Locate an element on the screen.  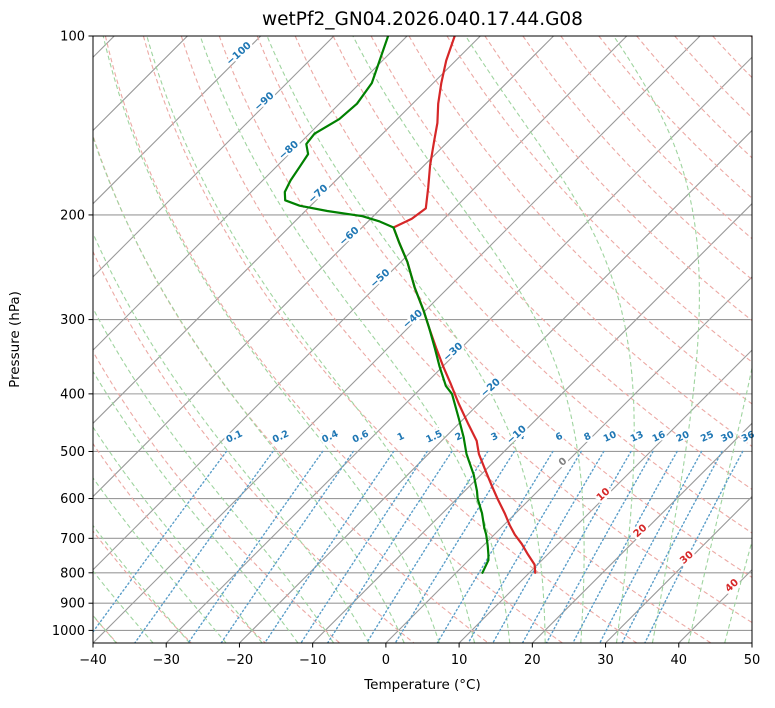
y-tick-label: 400 is located at coordinates (72, 394).